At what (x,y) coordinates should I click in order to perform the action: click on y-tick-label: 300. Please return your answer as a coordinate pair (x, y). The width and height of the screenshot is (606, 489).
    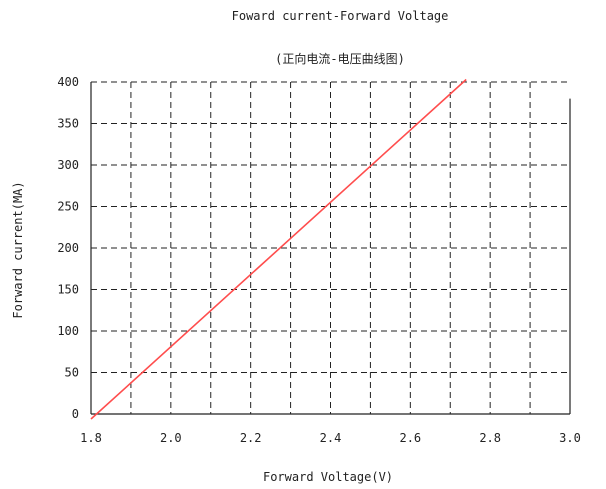
    Looking at the image, I should click on (68, 165).